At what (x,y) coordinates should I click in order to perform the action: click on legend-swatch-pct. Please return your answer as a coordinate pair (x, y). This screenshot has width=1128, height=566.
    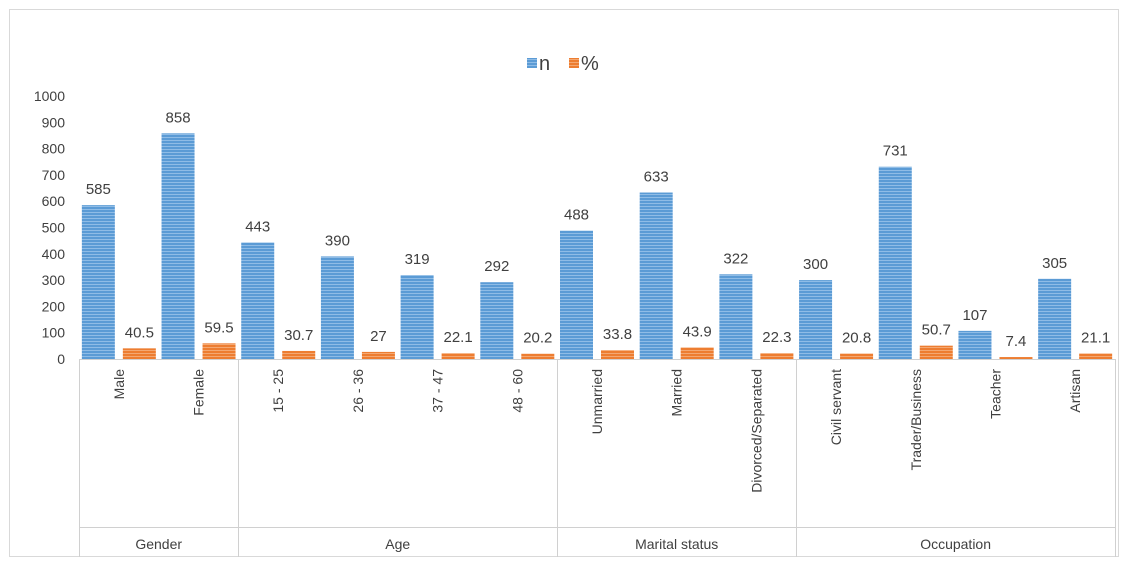
    Looking at the image, I should click on (574, 63).